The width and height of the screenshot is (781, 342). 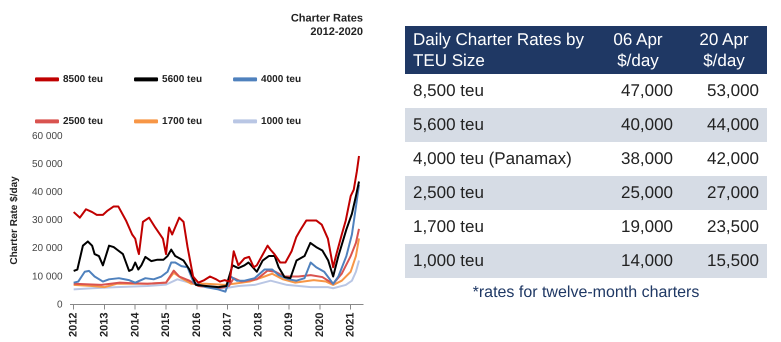 What do you see at coordinates (500, 50) in the screenshot?
I see `text: Daily Charter Rates by TEU Size` at bounding box center [500, 50].